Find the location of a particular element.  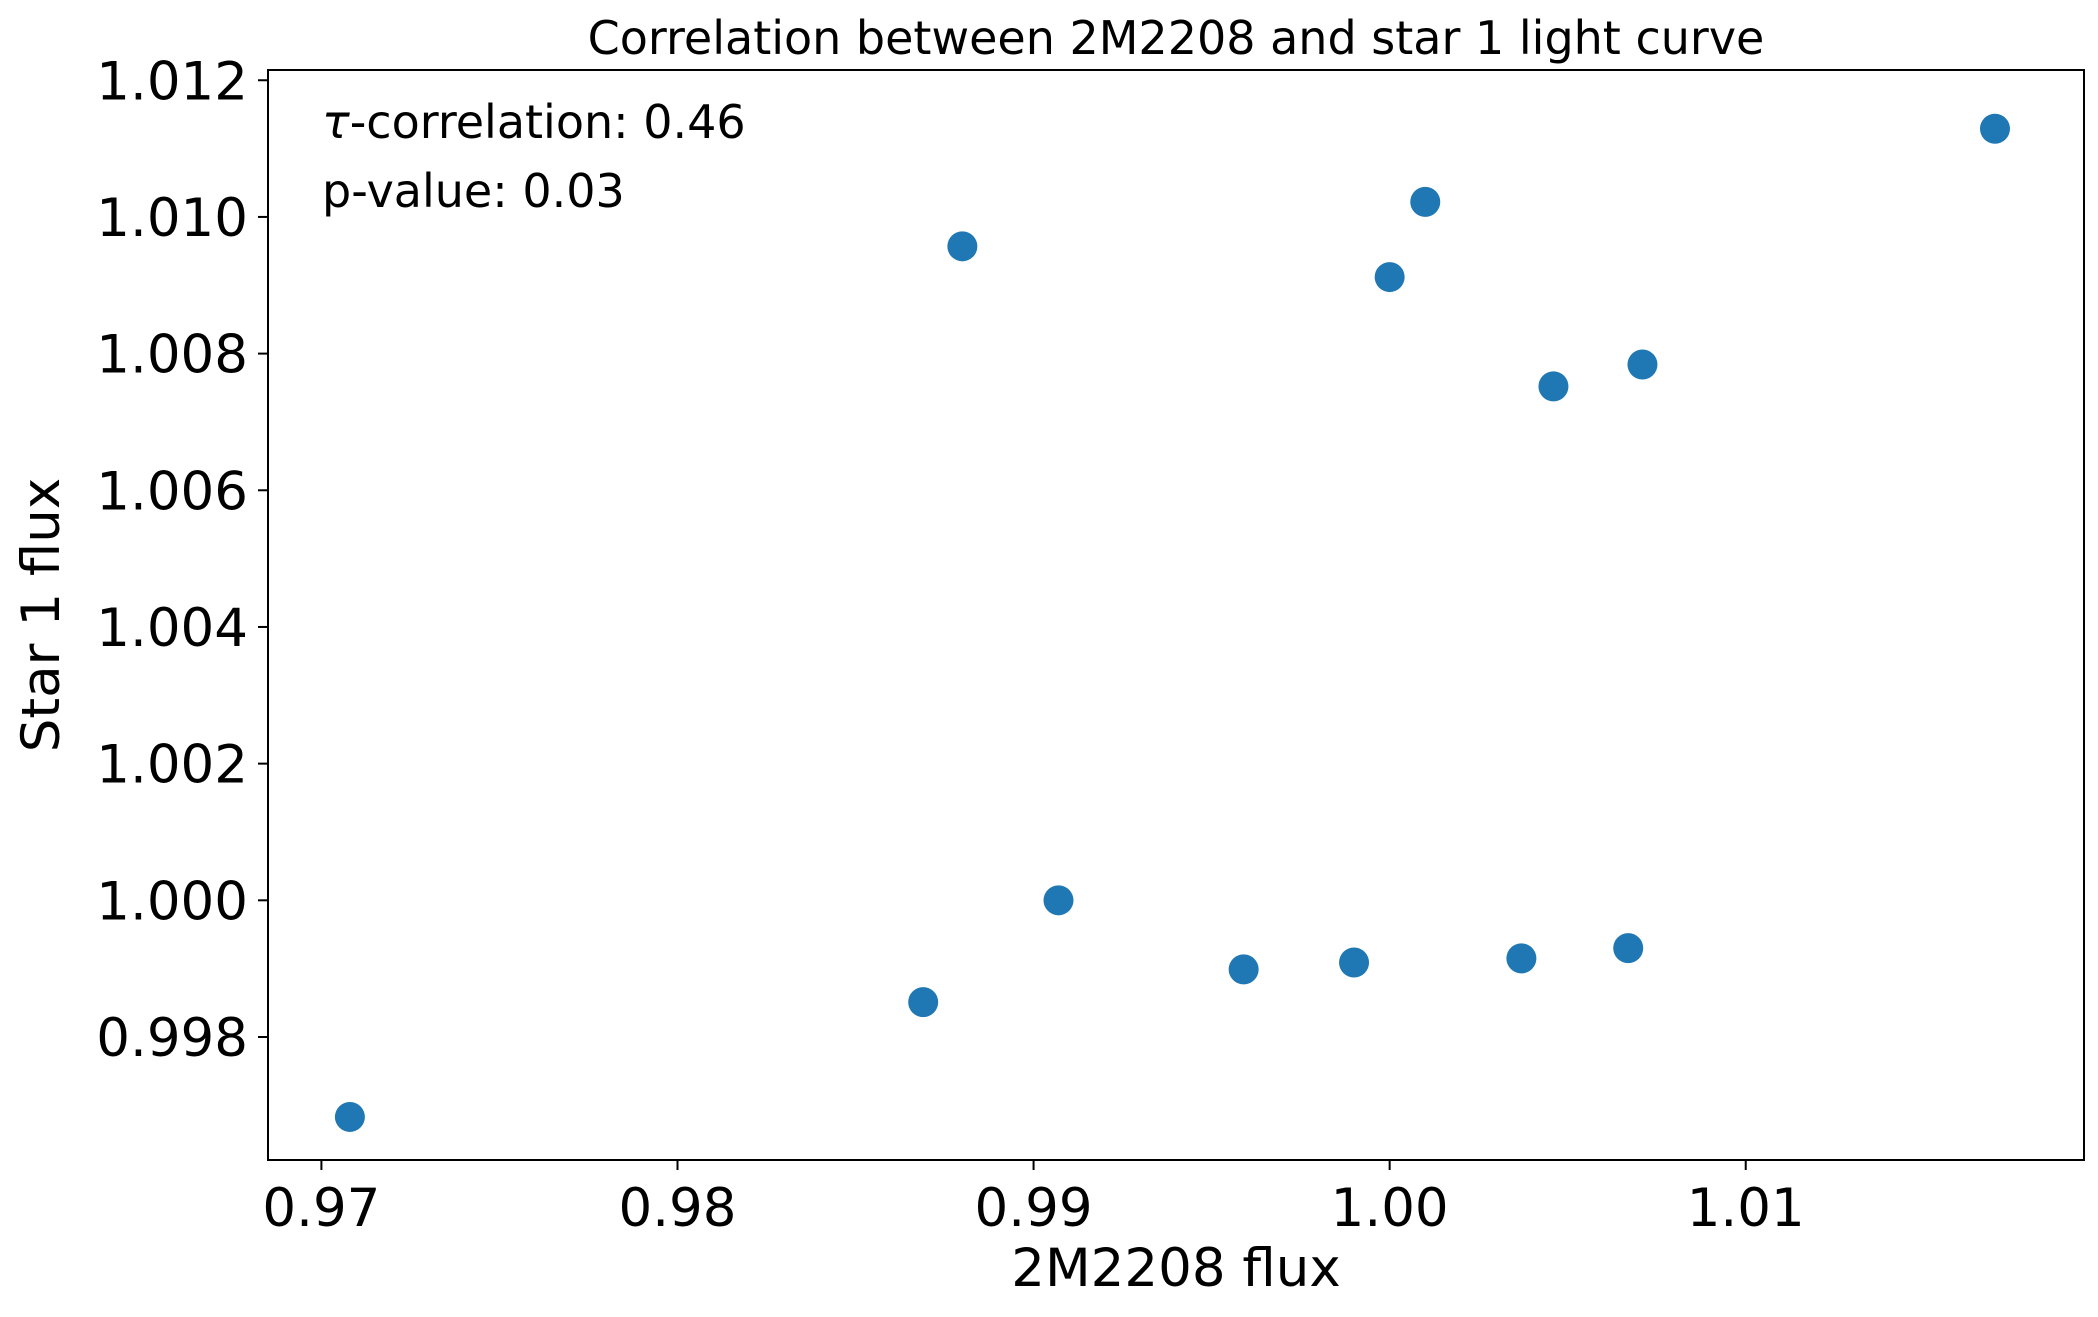

x-tick-label: 1.00 is located at coordinates (1390, 1208).